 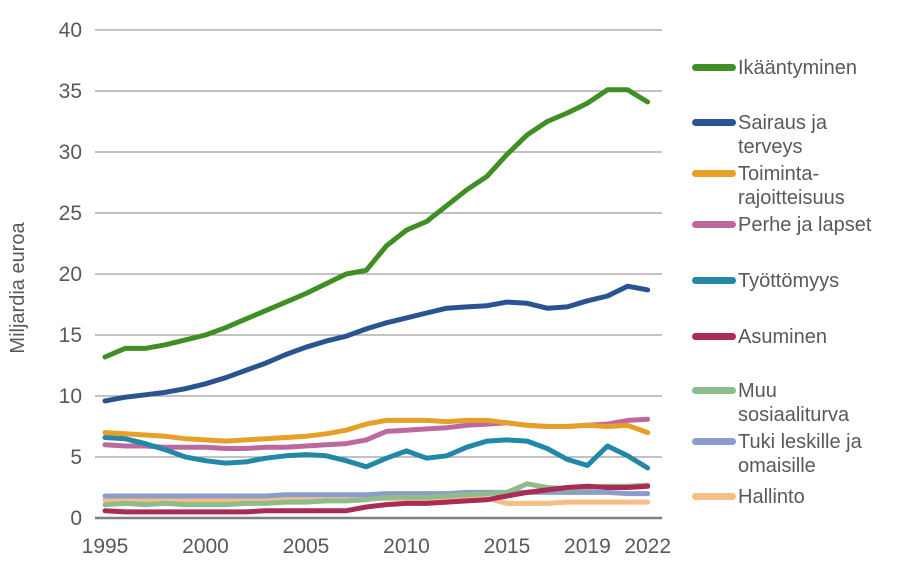 I want to click on legend-label: Perhe ja lapset, so click(x=805, y=225).